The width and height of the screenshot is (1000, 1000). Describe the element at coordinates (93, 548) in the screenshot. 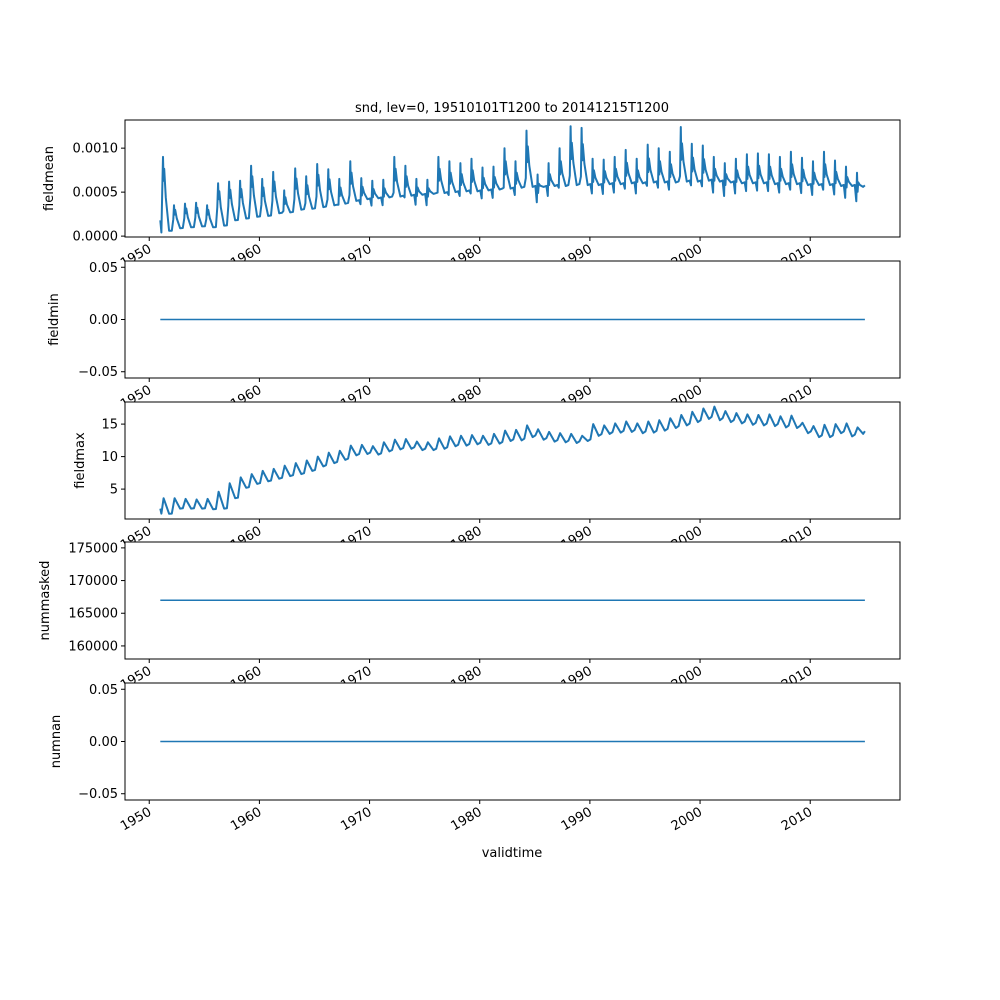

I see `y-tick-label: 175000` at that location.